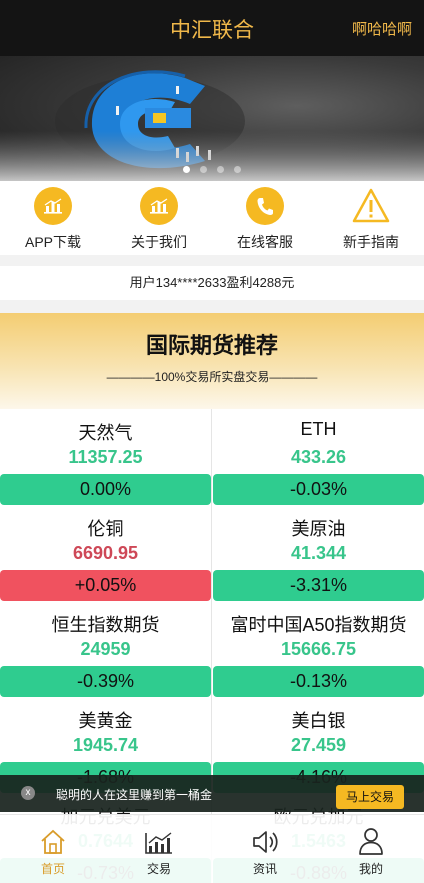 The height and width of the screenshot is (883, 424). Describe the element at coordinates (318, 745) in the screenshot. I see `futures-price: 27.459` at that location.